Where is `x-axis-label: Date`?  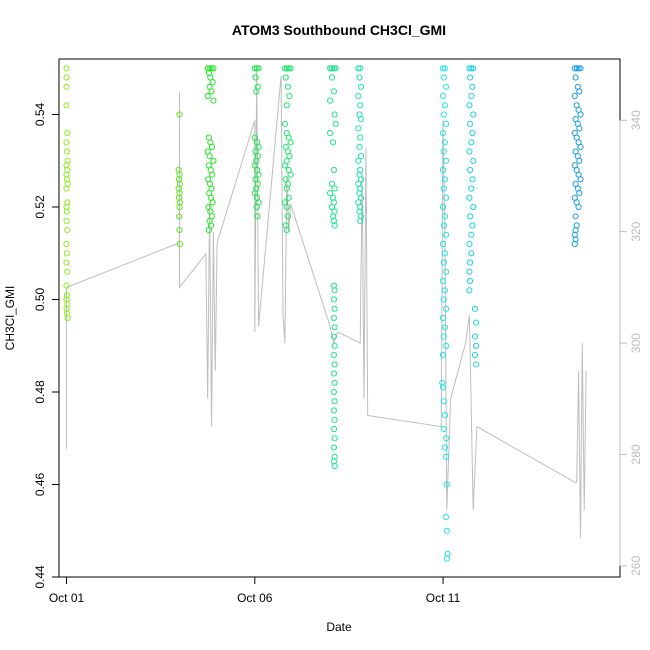
x-axis-label: Date is located at coordinates (339, 627).